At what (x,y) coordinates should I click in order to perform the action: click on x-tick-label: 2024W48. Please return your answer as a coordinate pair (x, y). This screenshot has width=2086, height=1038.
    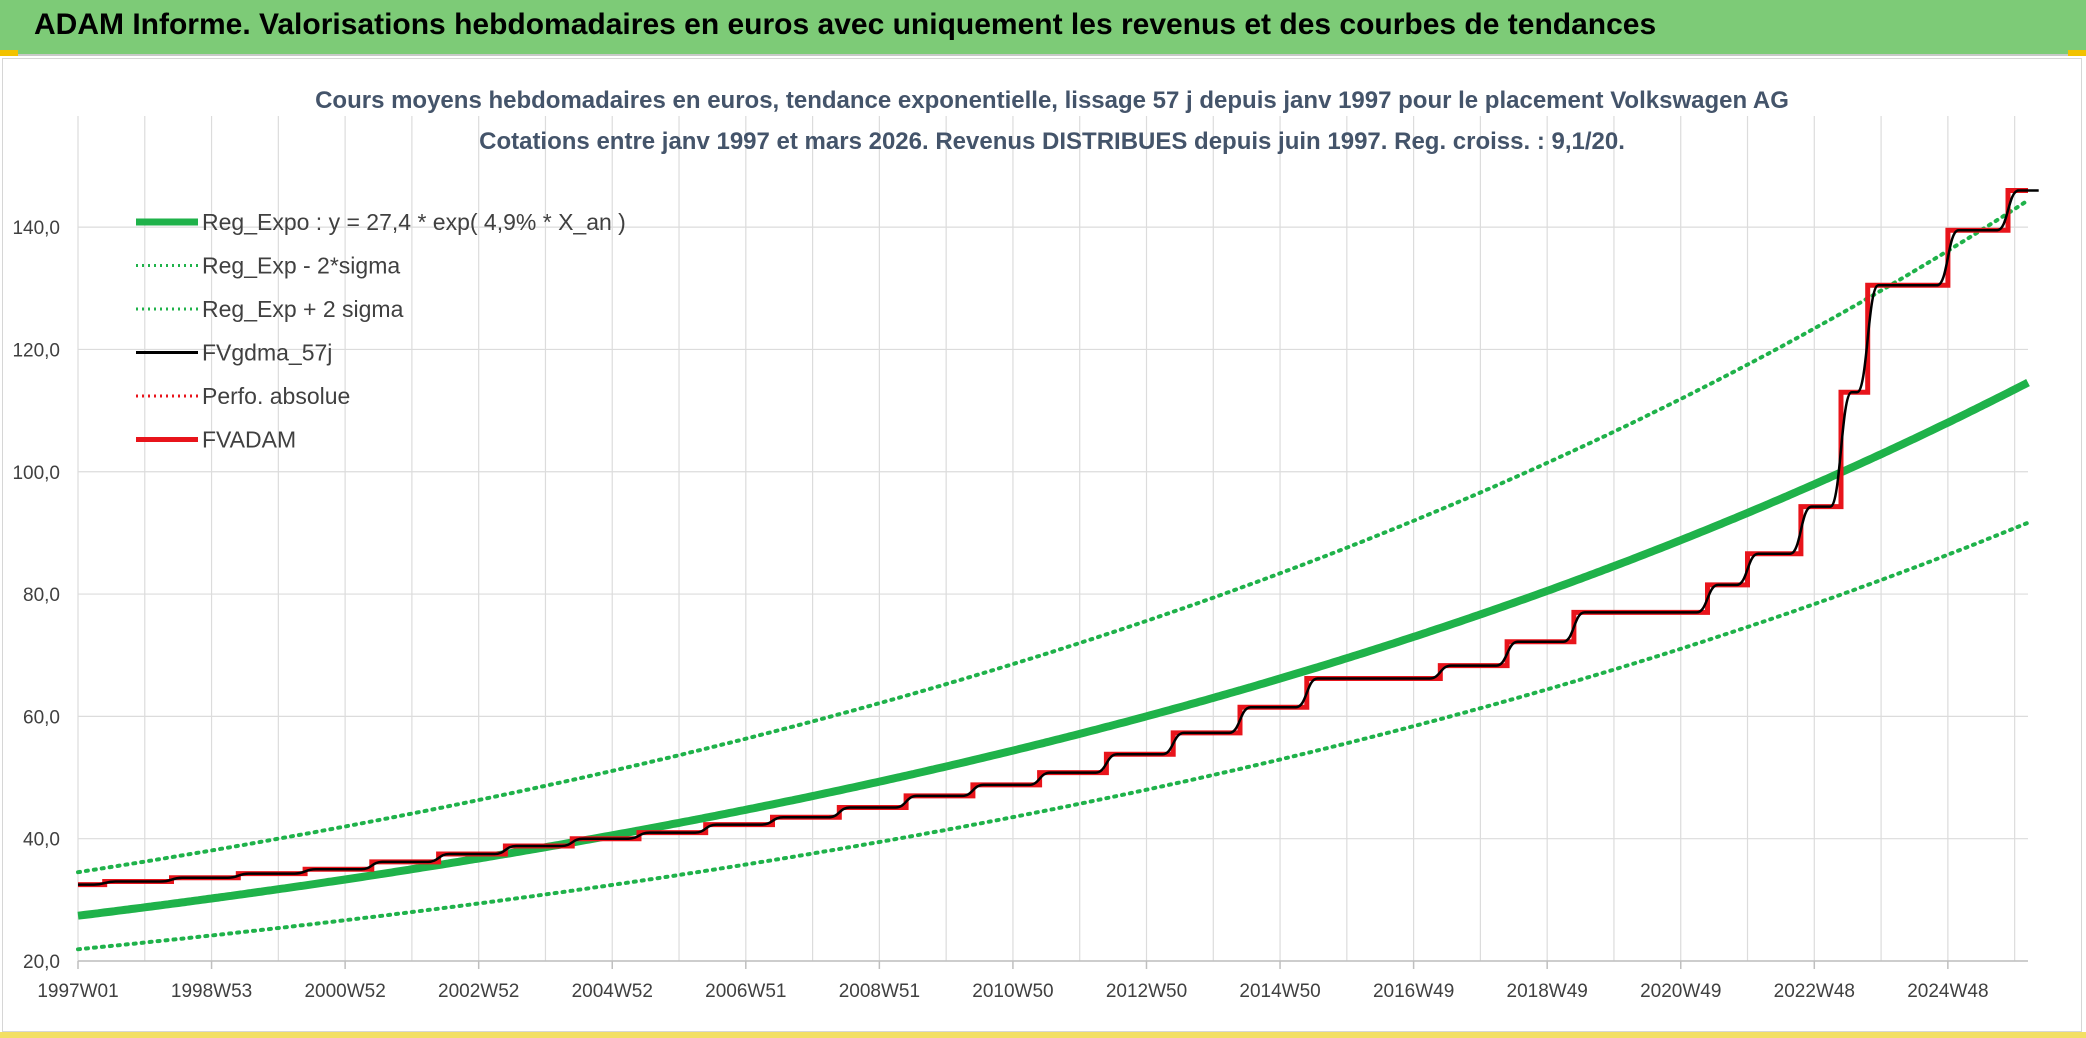
    Looking at the image, I should click on (1947, 991).